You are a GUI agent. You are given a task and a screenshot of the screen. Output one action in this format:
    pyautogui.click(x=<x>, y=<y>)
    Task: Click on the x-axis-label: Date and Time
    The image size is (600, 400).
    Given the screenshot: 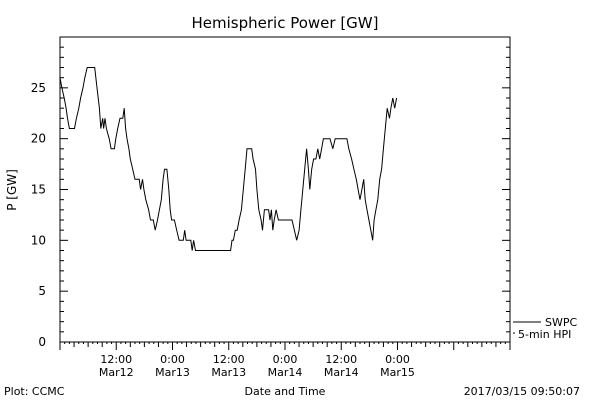 What is the action you would take?
    pyautogui.click(x=285, y=391)
    